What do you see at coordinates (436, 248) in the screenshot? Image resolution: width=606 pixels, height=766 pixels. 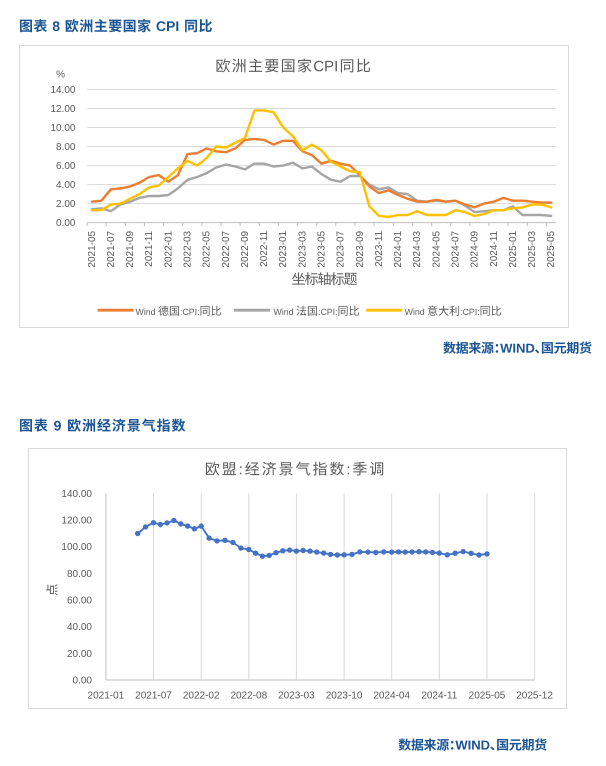 I see `svg-text: 2024-05` at bounding box center [436, 248].